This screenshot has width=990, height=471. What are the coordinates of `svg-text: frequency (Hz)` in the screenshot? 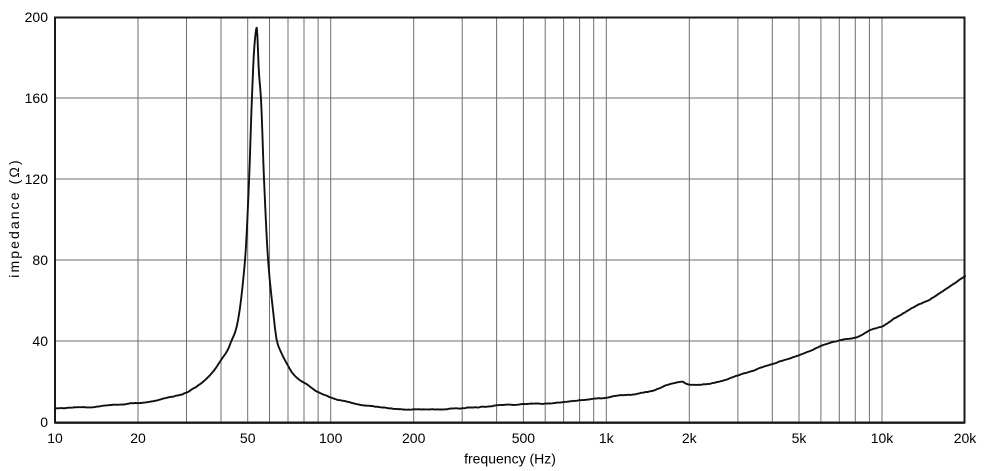 It's located at (510, 459).